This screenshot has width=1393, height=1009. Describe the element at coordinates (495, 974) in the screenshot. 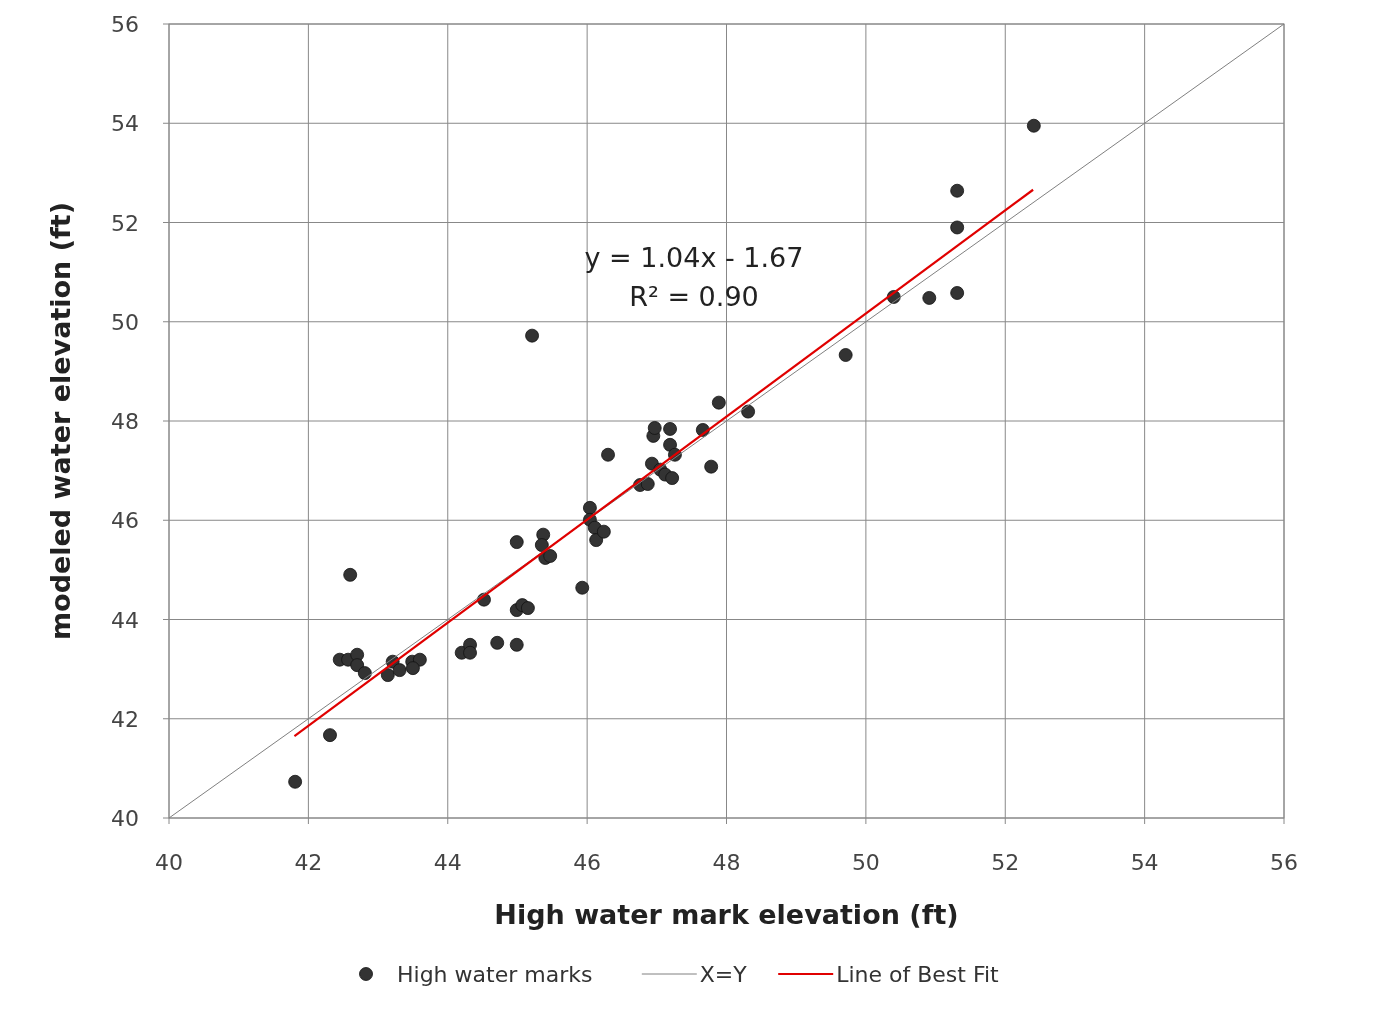

I see `legend-label: High water marks` at that location.